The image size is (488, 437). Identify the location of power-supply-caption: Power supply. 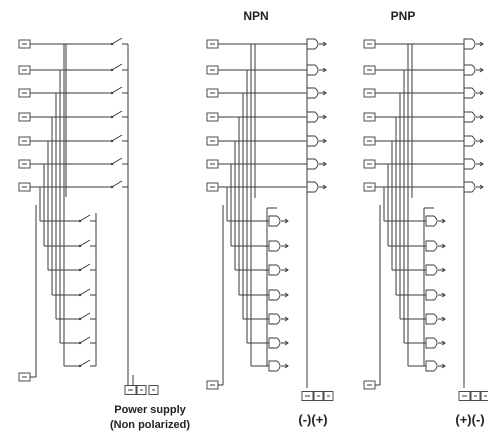
(150, 410).